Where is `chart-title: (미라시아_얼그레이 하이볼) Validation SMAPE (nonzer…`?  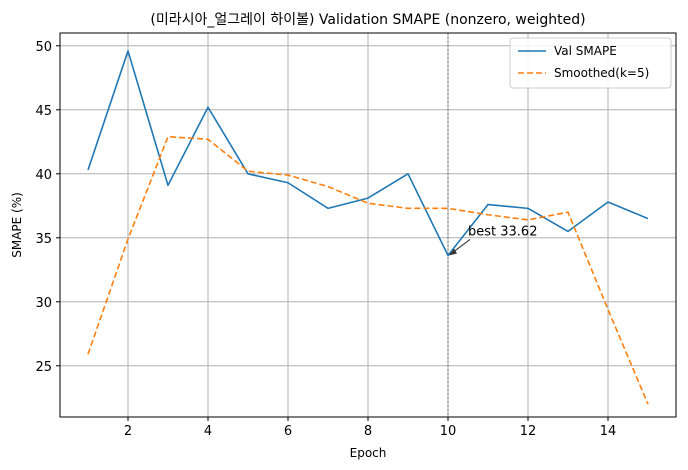
chart-title: (미라시아_얼그레이 하이볼) Validation SMAPE (nonzer… is located at coordinates (367, 20).